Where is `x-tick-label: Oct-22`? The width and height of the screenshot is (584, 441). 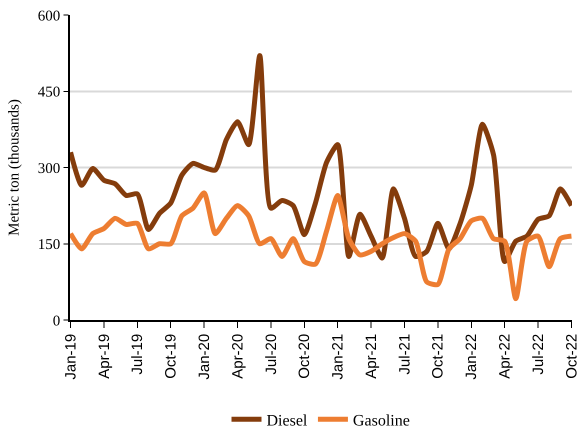 x-tick-label: Oct-22 is located at coordinates (571, 356).